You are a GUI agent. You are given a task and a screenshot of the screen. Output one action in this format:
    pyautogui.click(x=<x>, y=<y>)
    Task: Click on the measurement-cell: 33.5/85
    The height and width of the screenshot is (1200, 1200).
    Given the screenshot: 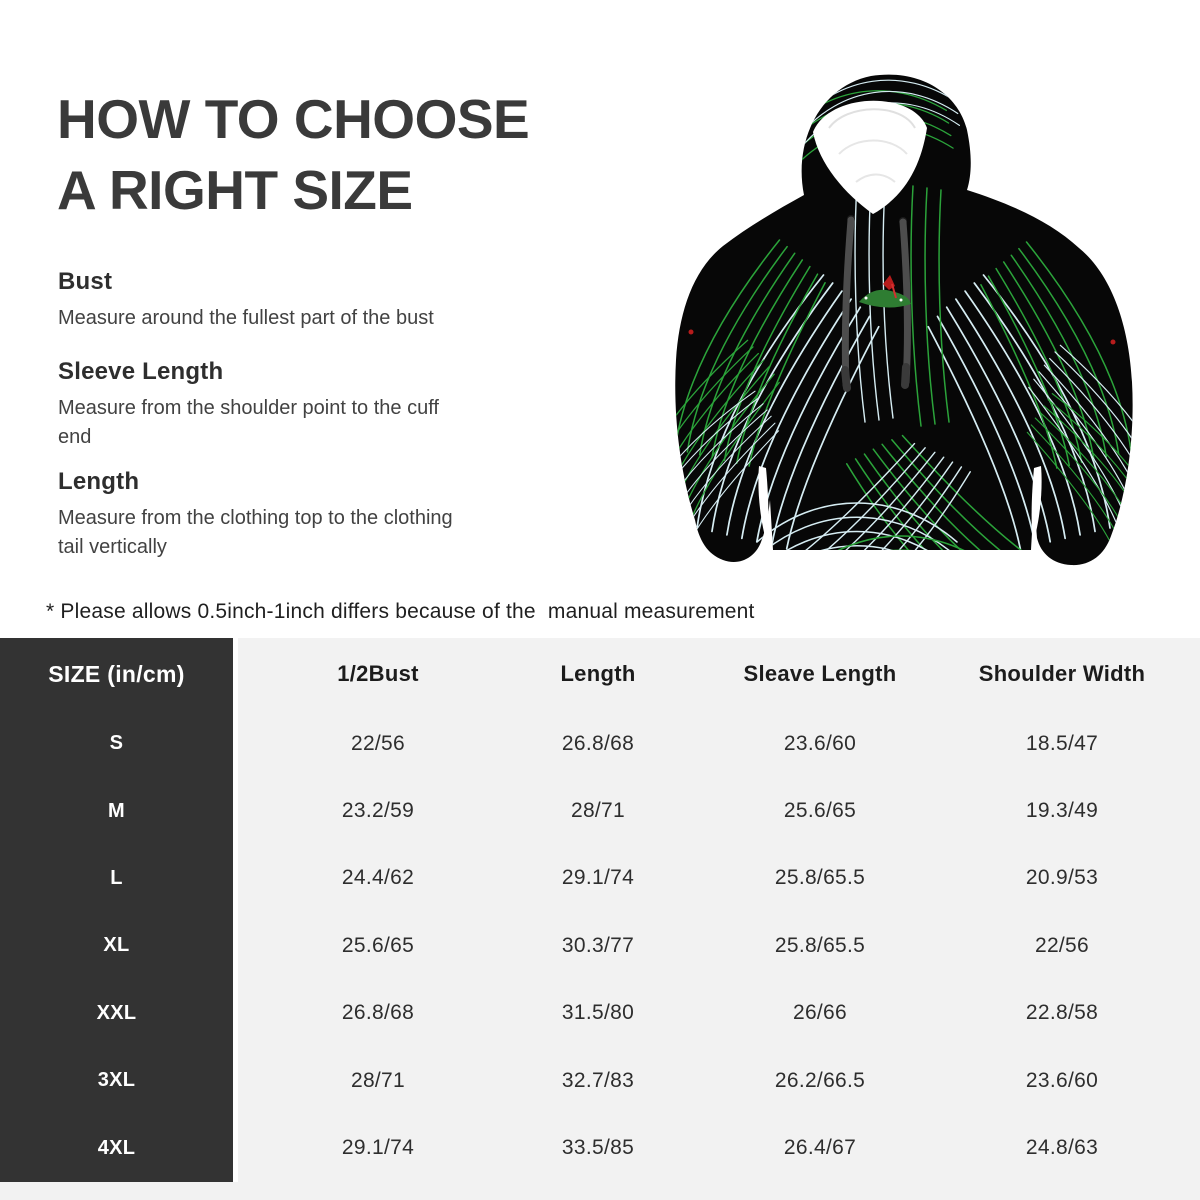 What is the action you would take?
    pyautogui.click(x=598, y=1148)
    